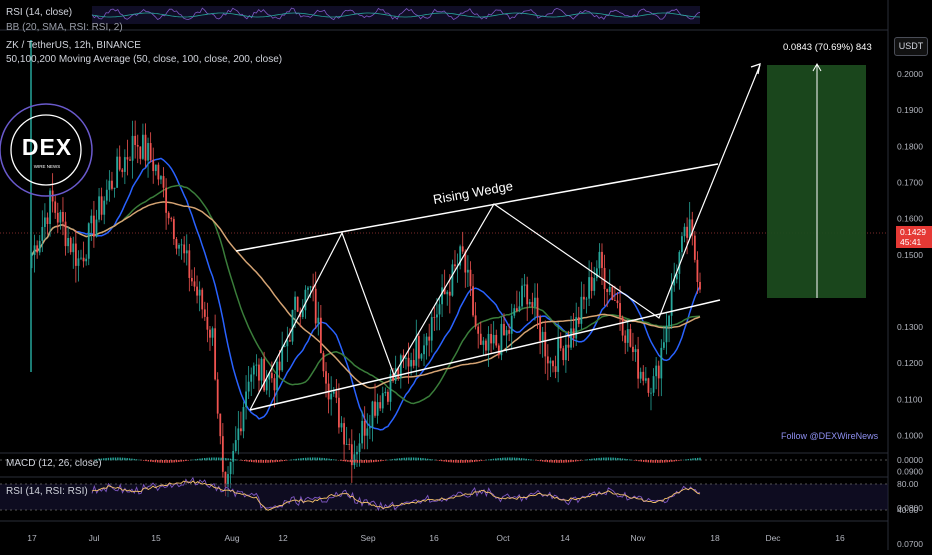  Describe the element at coordinates (39, 12) in the screenshot. I see `rsi-top-label: RSI (14, close)` at that location.